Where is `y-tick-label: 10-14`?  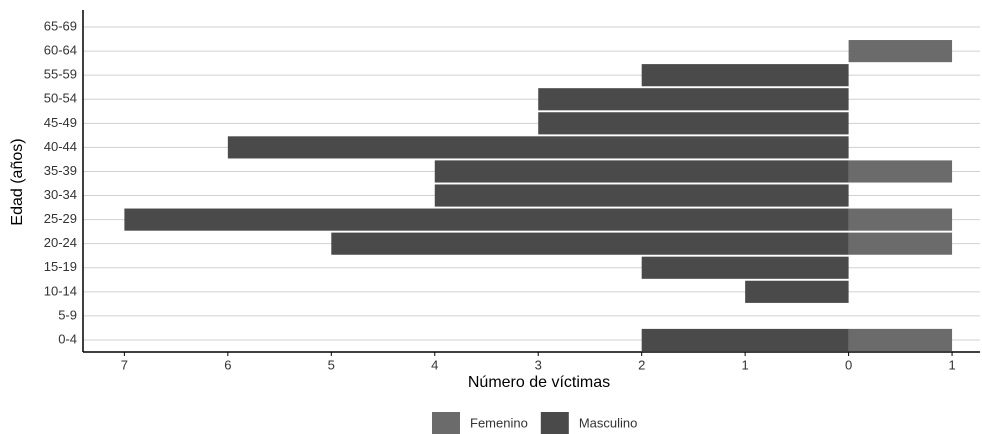 y-tick-label: 10-14 is located at coordinates (60, 290).